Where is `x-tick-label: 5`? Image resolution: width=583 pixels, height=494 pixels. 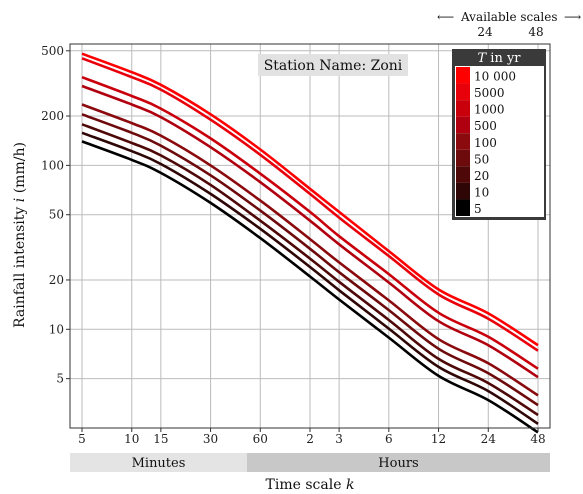
x-tick-label: 5 is located at coordinates (82, 439).